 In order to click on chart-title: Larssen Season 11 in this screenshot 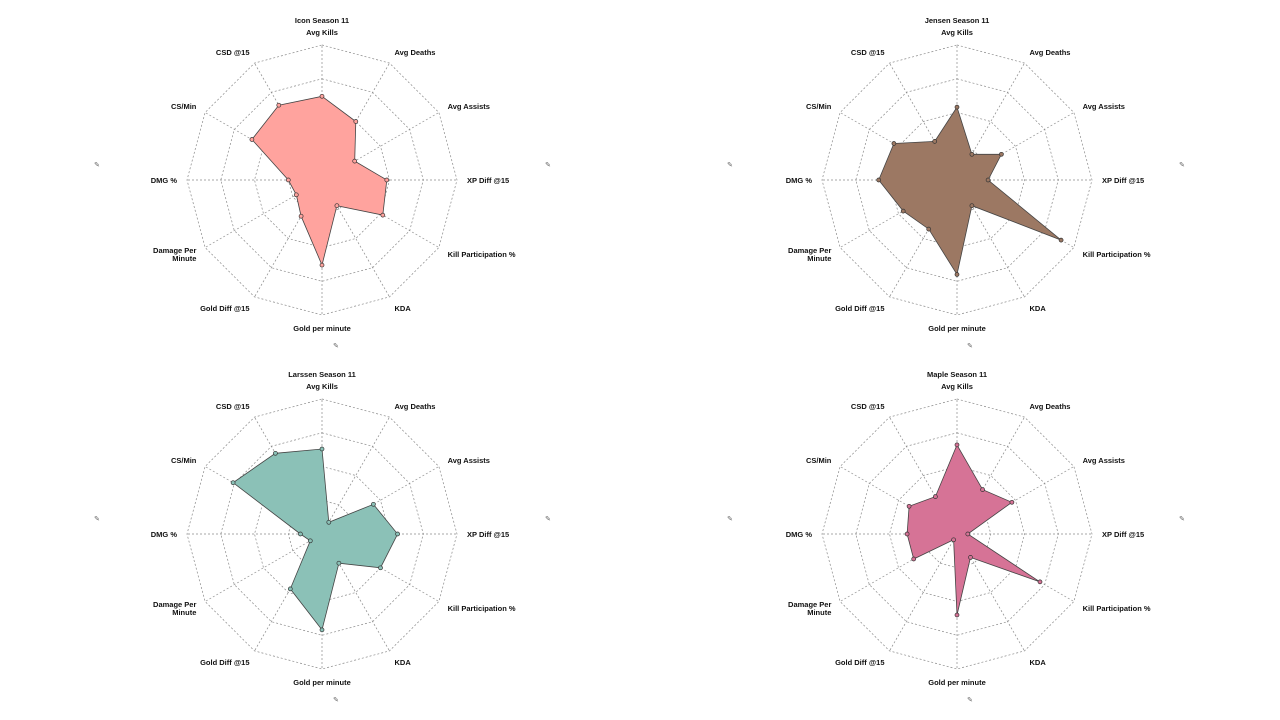, I will do `click(322, 374)`.